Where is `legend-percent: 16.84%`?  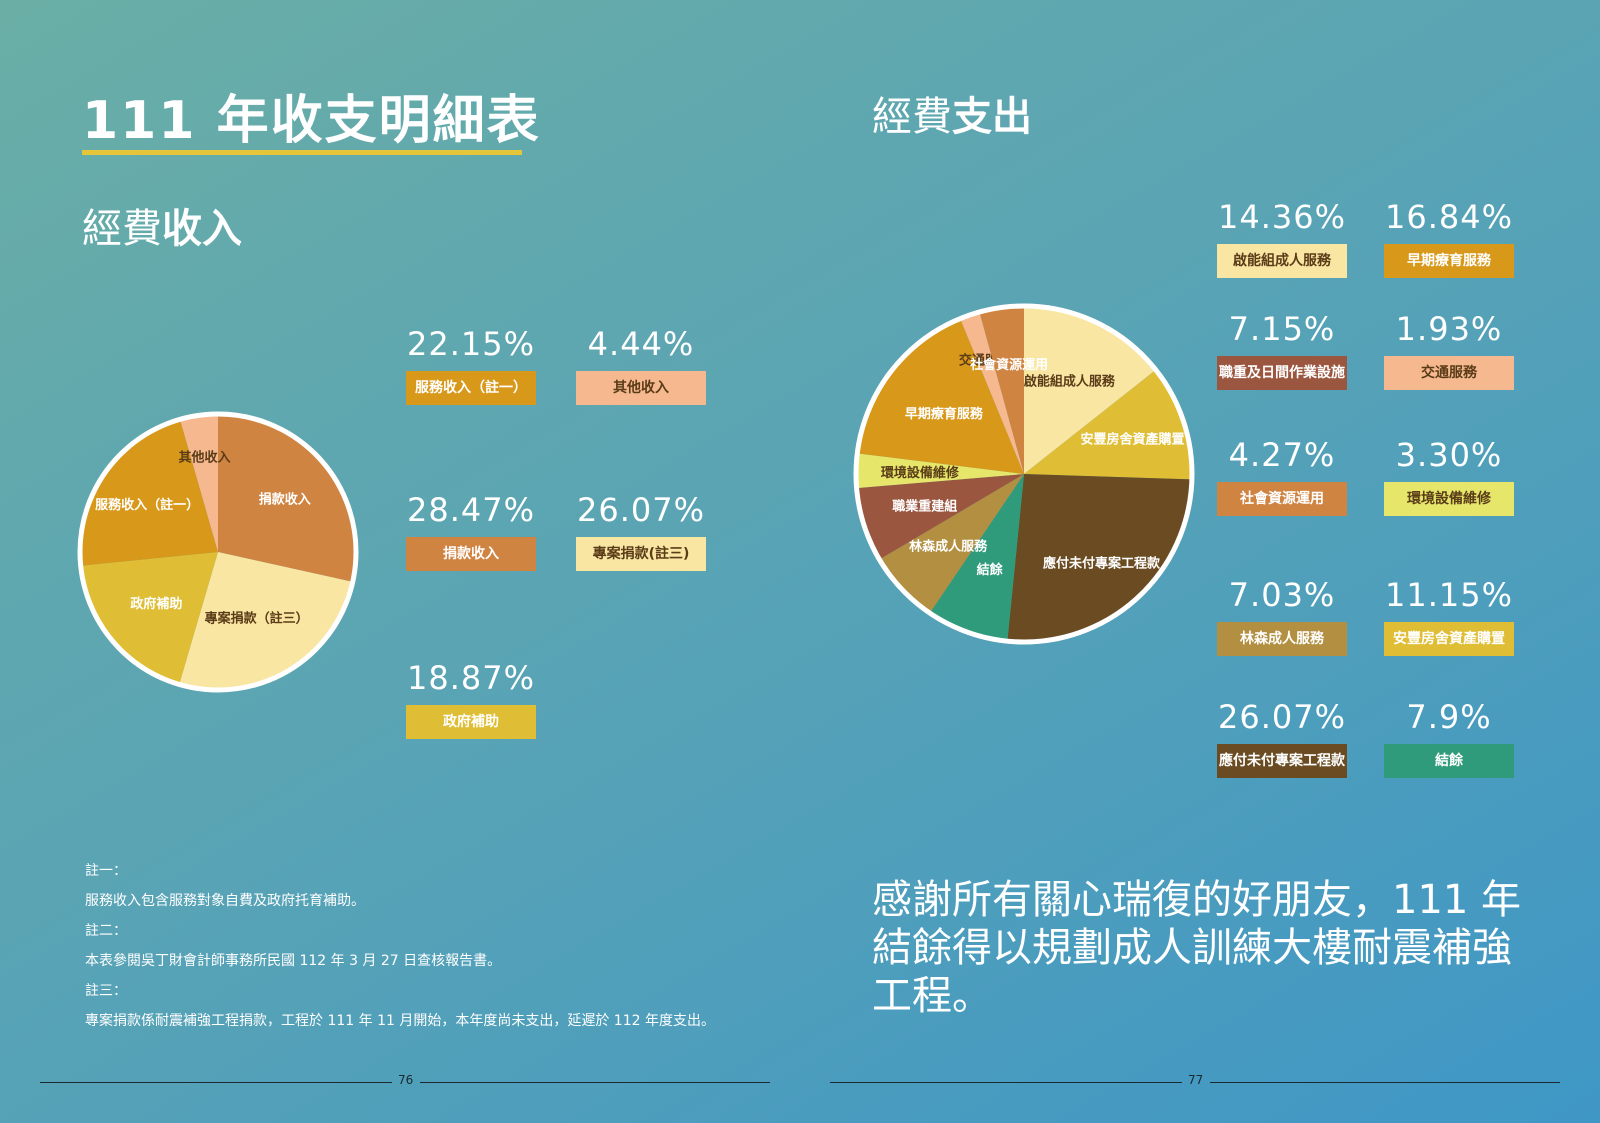 legend-percent: 16.84% is located at coordinates (1448, 217).